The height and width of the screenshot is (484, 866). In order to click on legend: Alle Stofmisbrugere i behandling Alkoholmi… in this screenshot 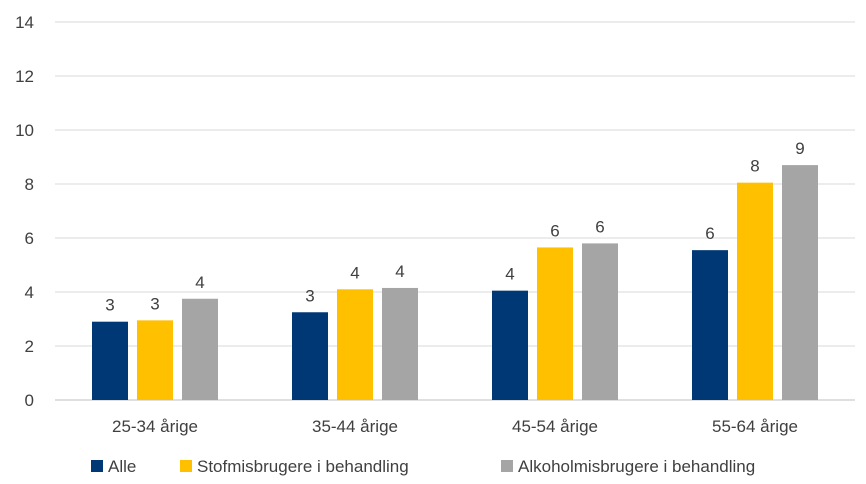, I will do `click(423, 466)`.